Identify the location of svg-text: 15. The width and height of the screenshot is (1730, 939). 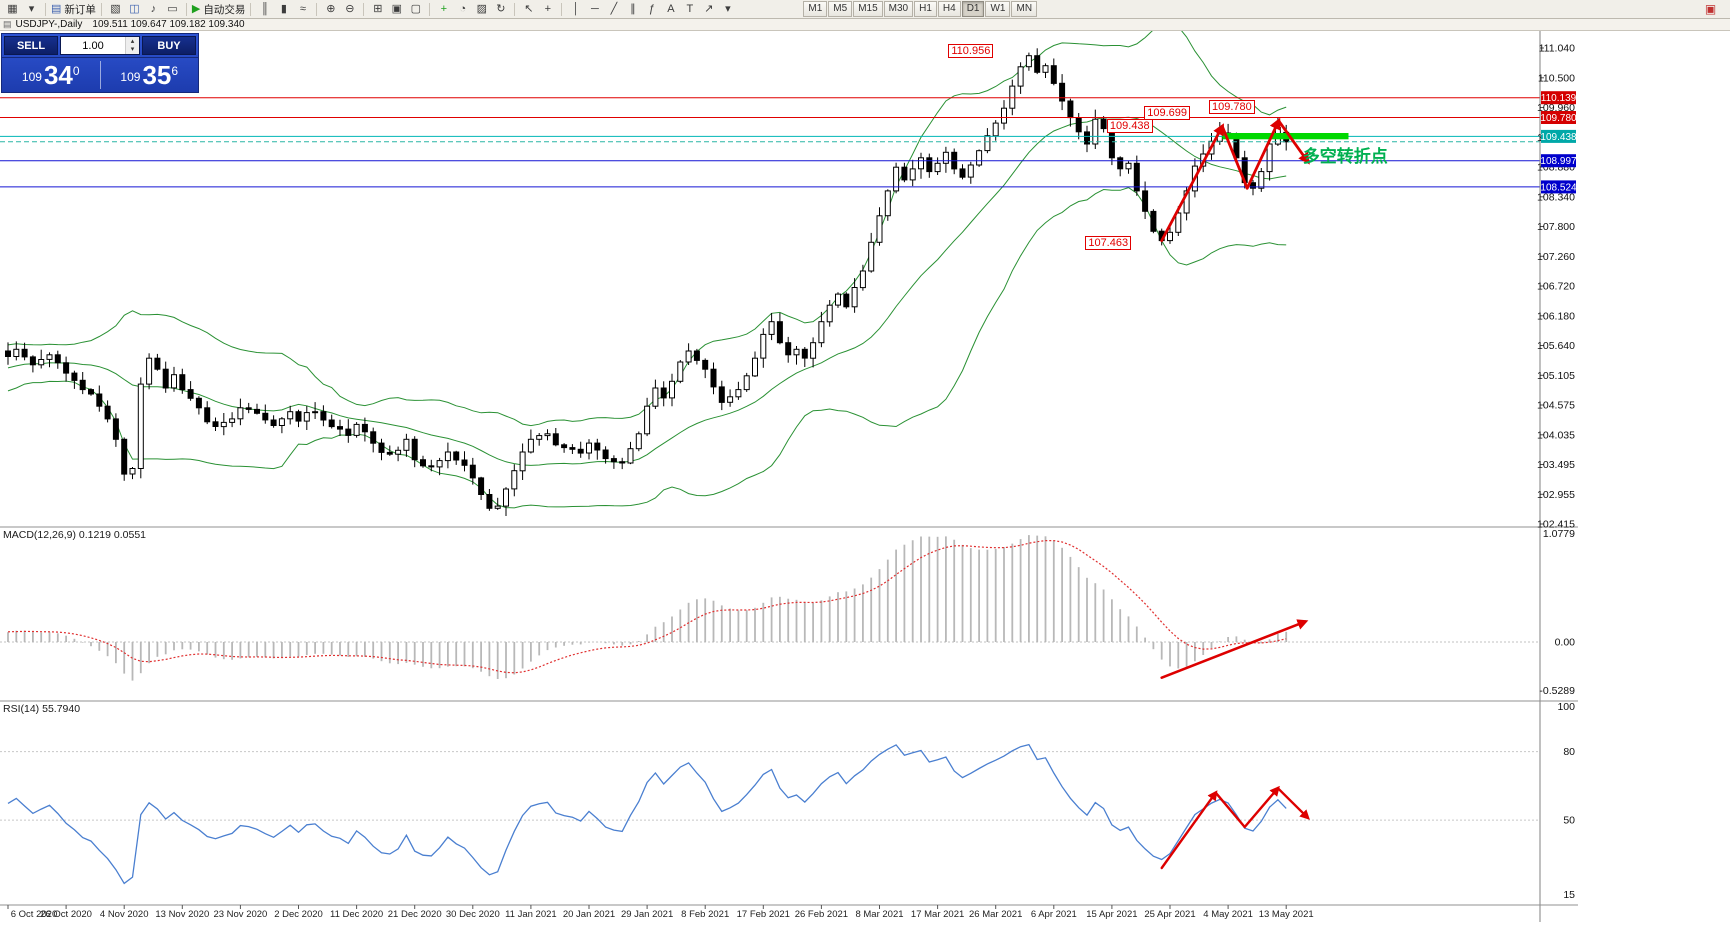
(1569, 895).